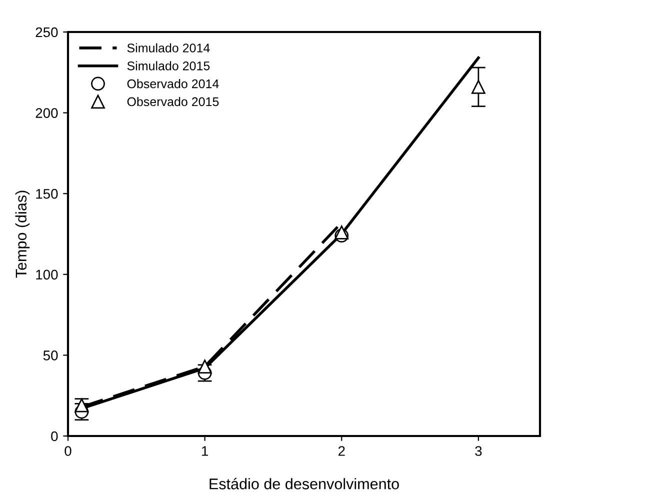  Describe the element at coordinates (341, 451) in the screenshot. I see `x-tick-label: 2` at that location.